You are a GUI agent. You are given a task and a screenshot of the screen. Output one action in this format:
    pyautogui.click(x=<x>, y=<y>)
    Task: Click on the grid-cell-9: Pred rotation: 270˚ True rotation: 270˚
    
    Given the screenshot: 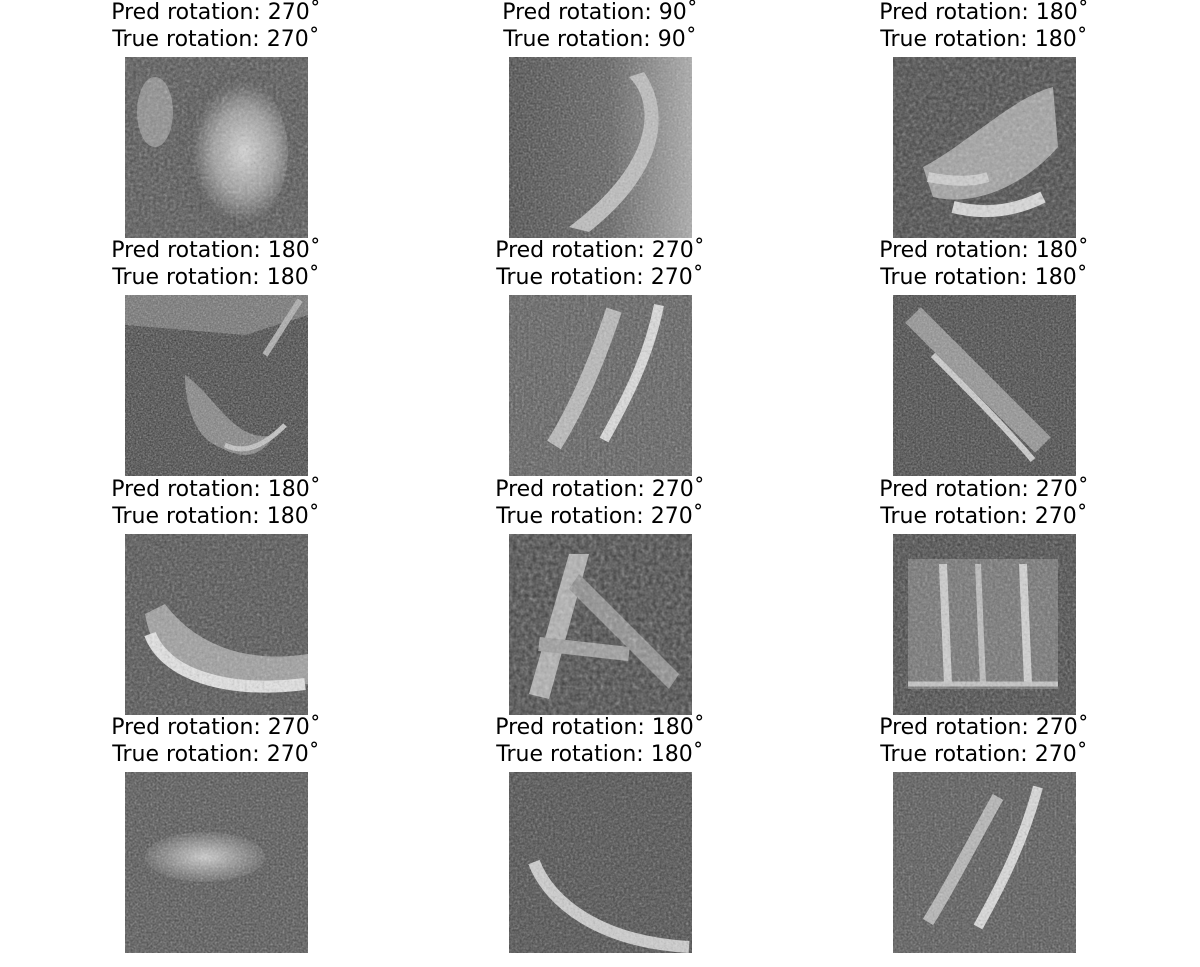 What is the action you would take?
    pyautogui.click(x=984, y=596)
    